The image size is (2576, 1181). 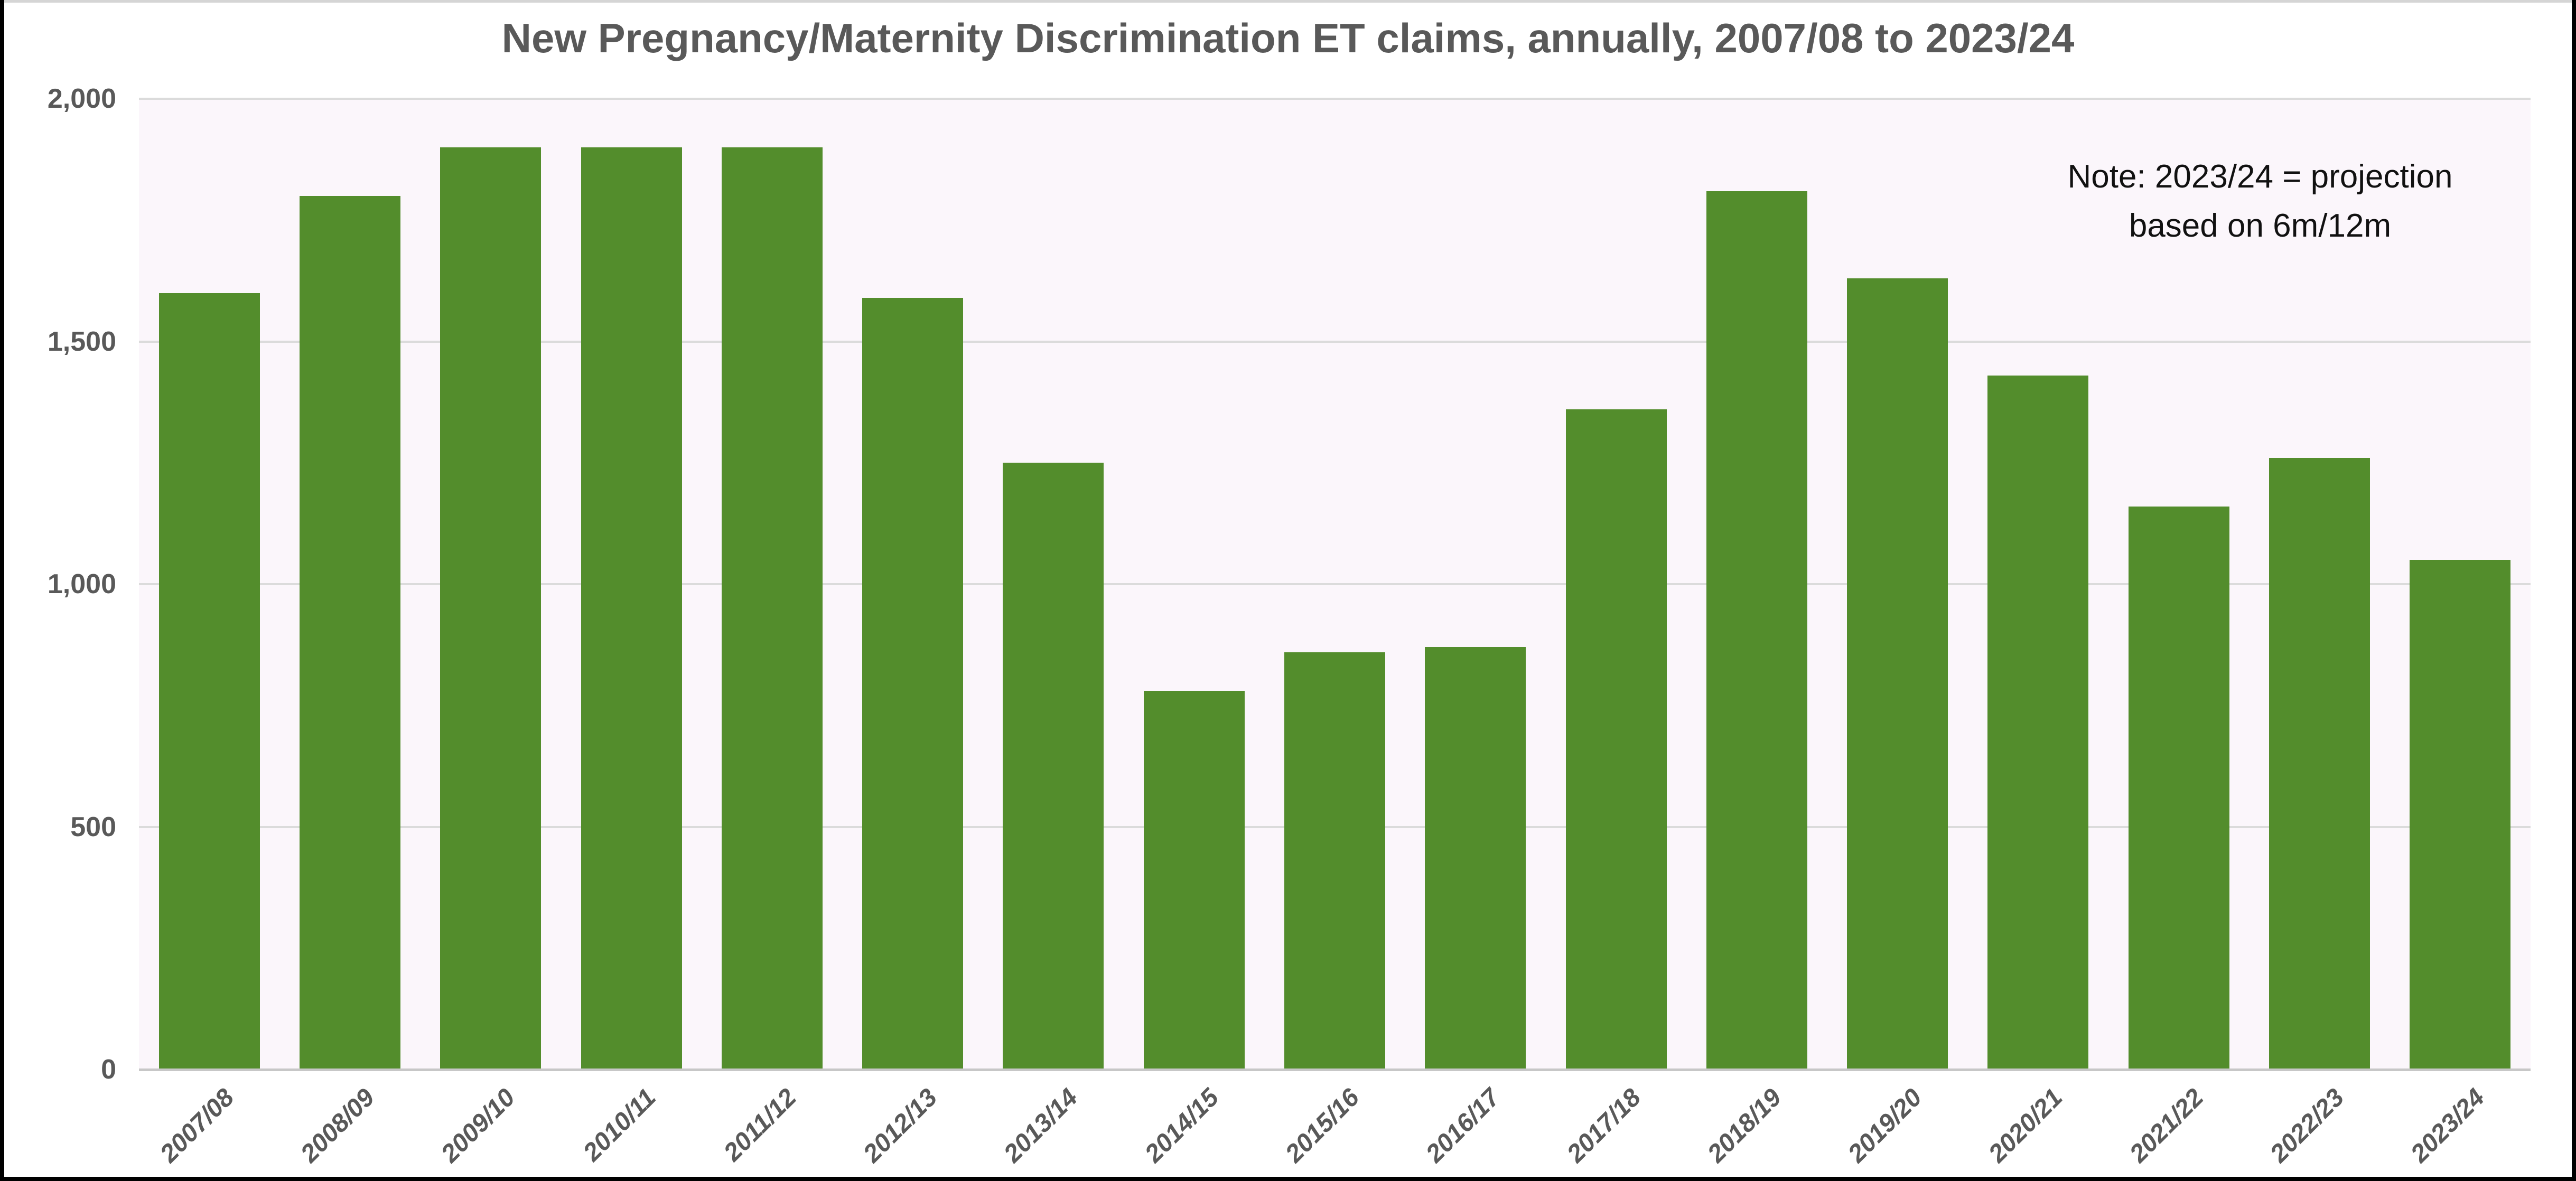 I want to click on x-tick-label-2019/20: 2019/20, so click(x=1885, y=1126).